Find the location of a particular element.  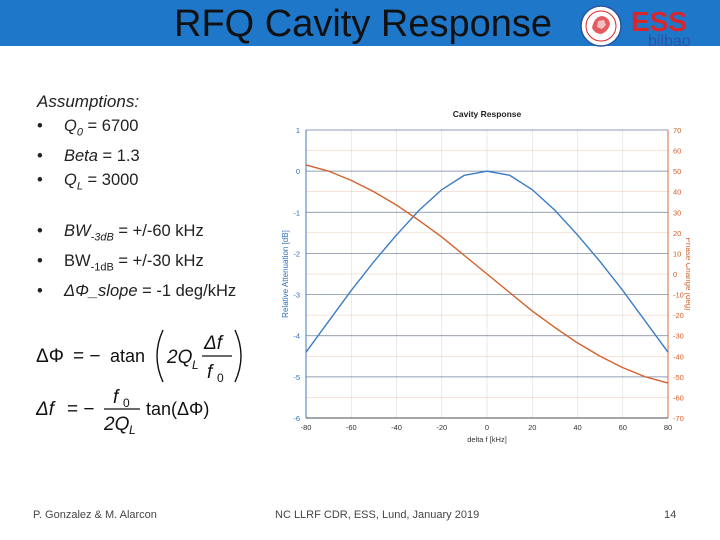

eq1-coef: 2Q is located at coordinates (179, 357).